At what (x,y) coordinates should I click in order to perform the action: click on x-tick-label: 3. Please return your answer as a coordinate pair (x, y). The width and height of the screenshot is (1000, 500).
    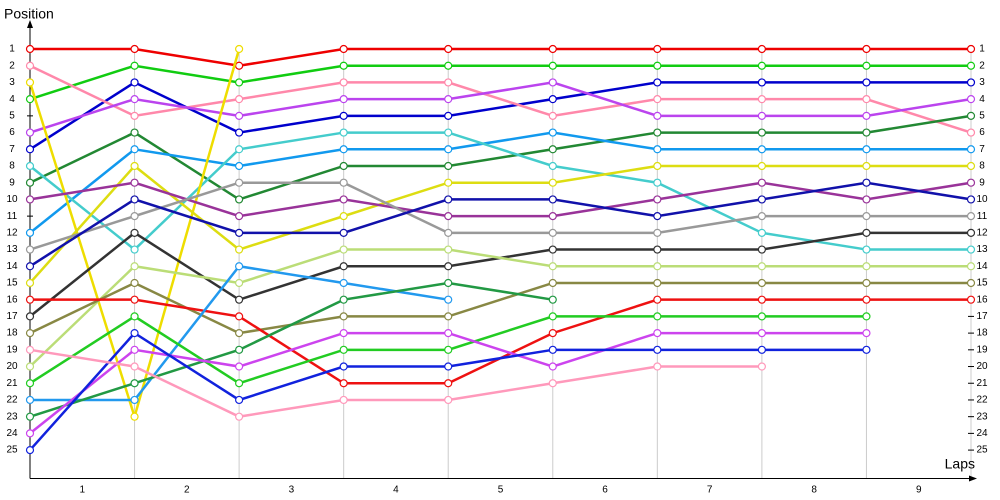
    Looking at the image, I should click on (292, 490).